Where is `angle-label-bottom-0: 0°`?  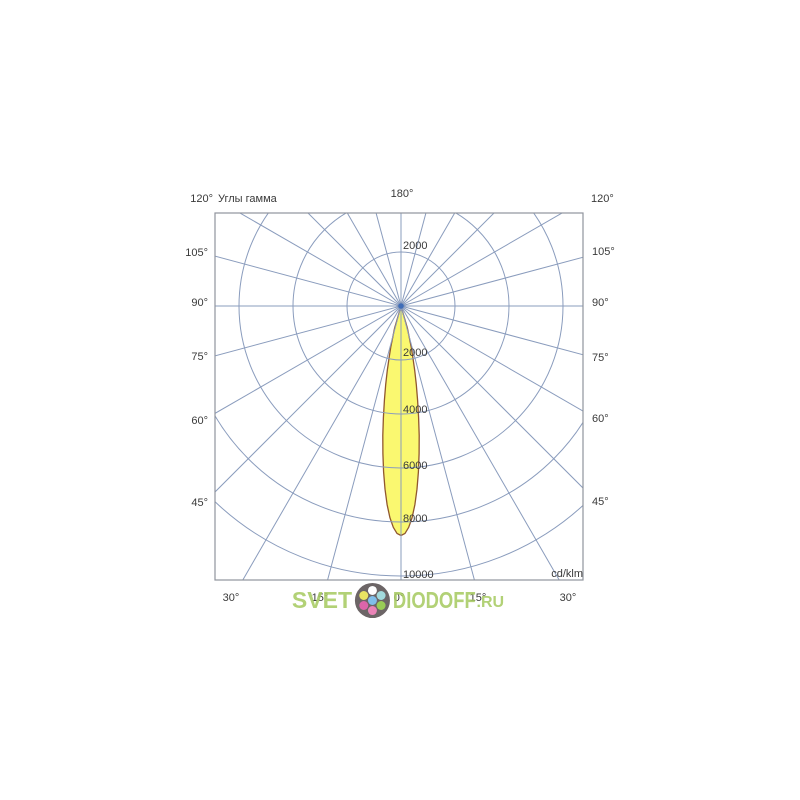
angle-label-bottom-0: 0° is located at coordinates (399, 598).